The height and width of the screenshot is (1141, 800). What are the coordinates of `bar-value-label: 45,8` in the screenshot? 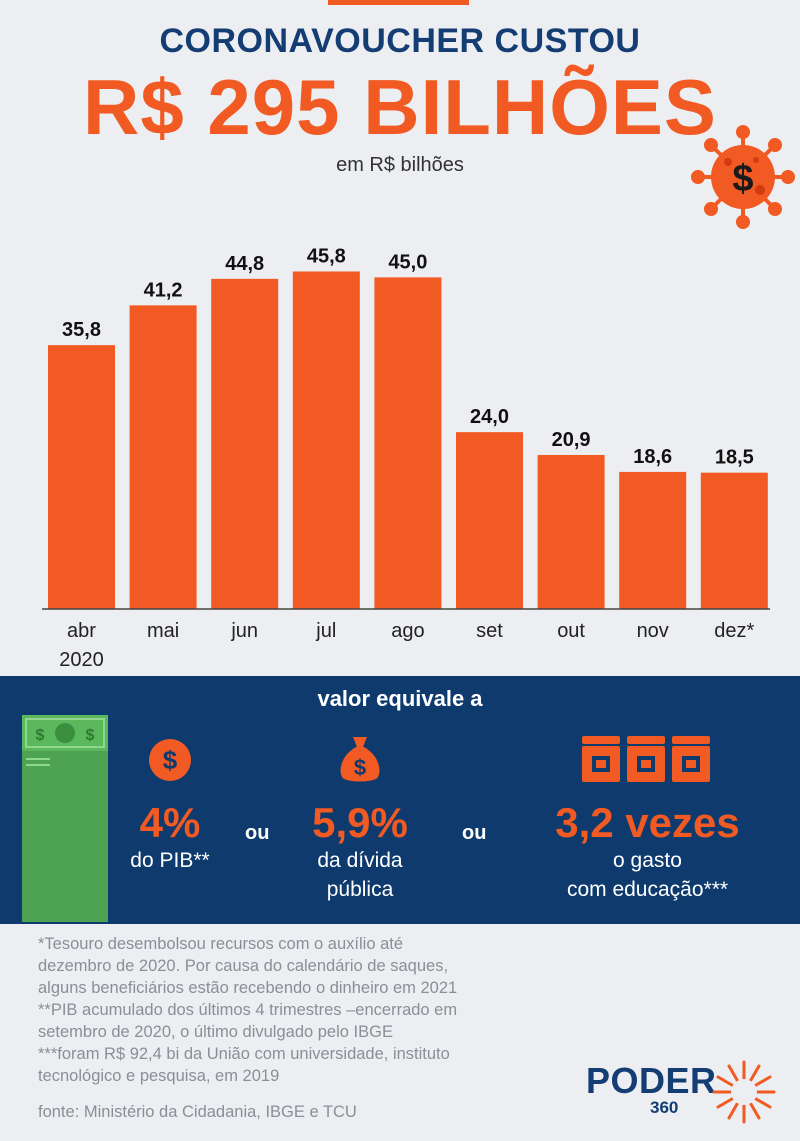 It's located at (326, 256).